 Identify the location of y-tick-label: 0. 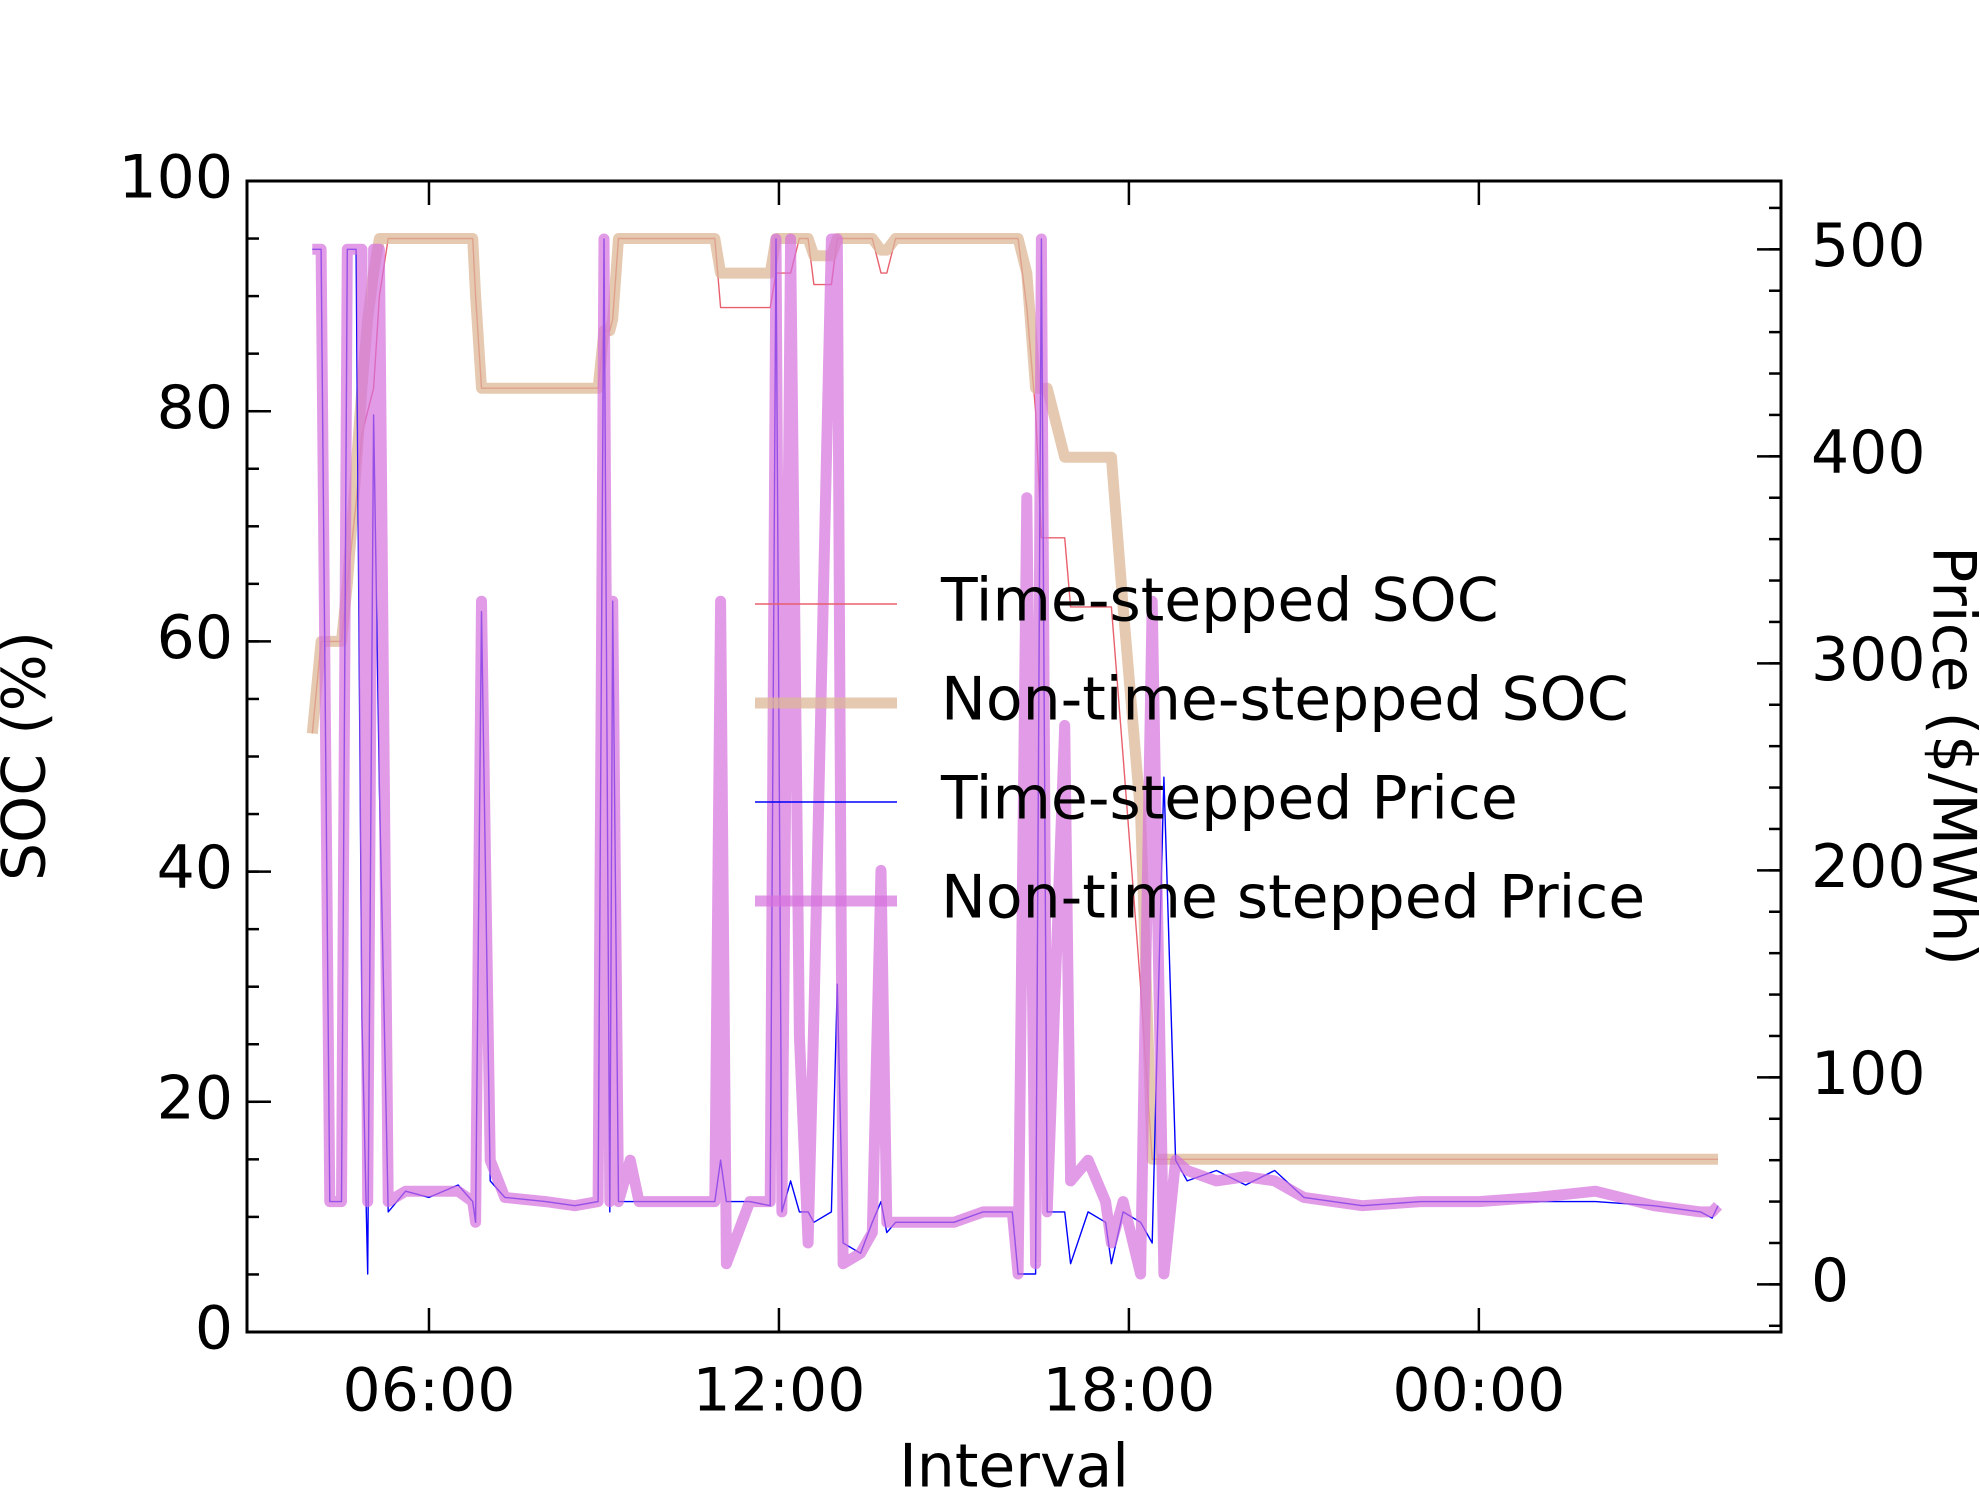
(214, 1329).